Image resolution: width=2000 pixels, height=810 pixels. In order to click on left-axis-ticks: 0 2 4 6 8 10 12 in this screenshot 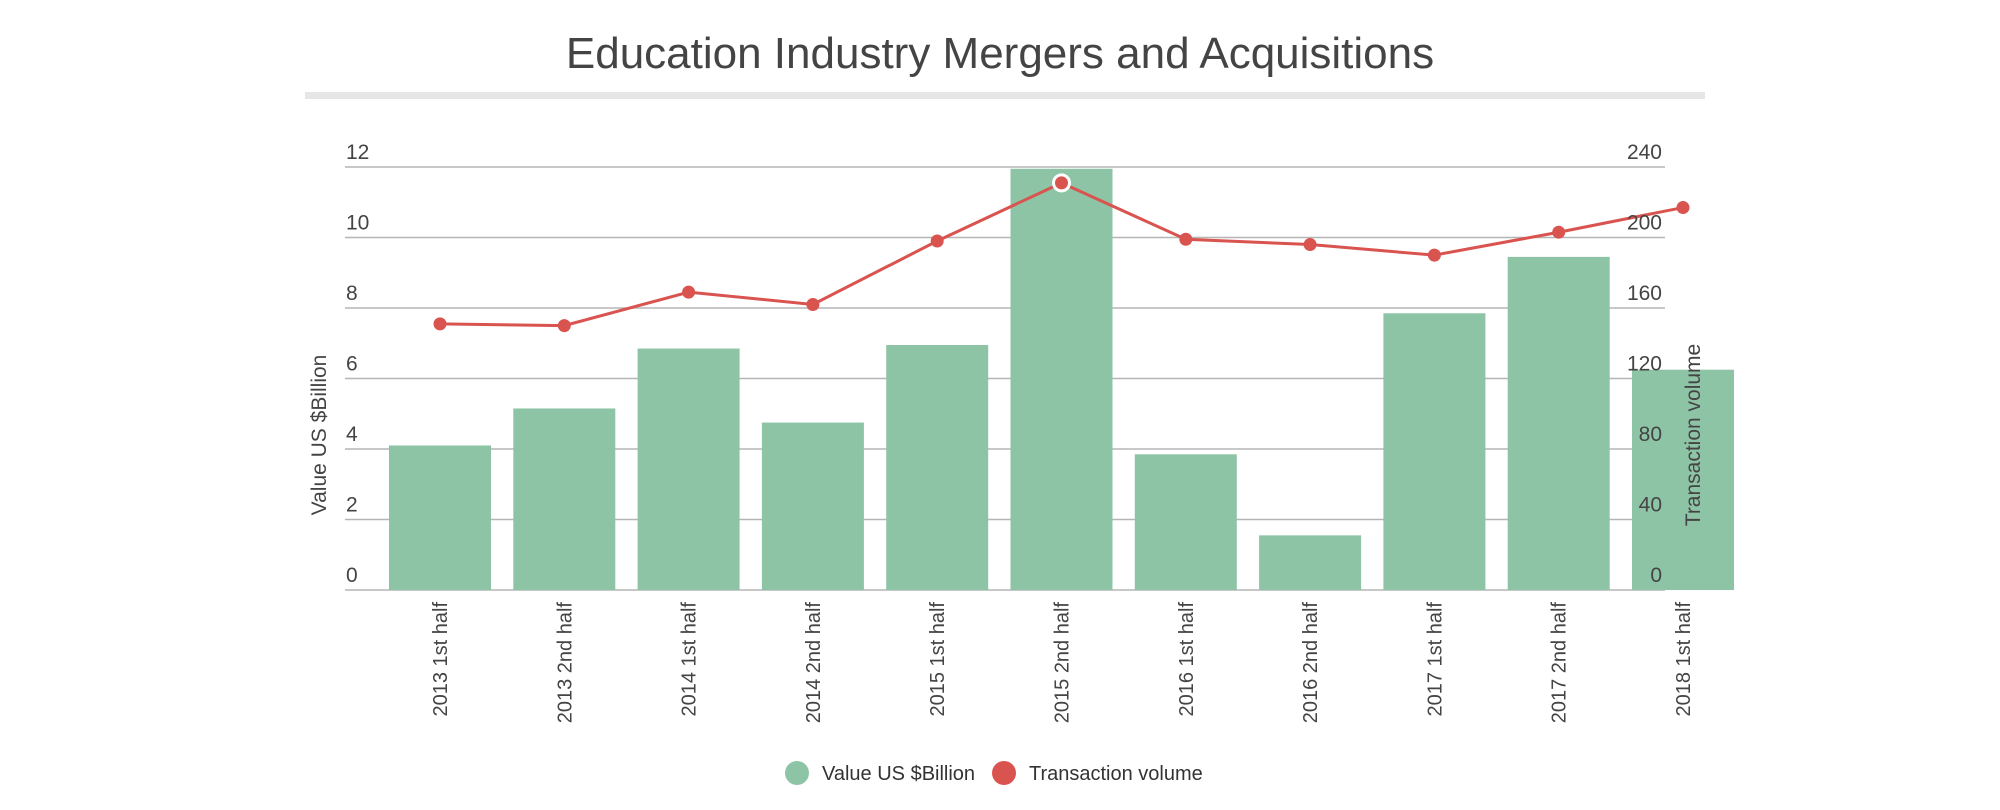, I will do `click(357, 364)`.